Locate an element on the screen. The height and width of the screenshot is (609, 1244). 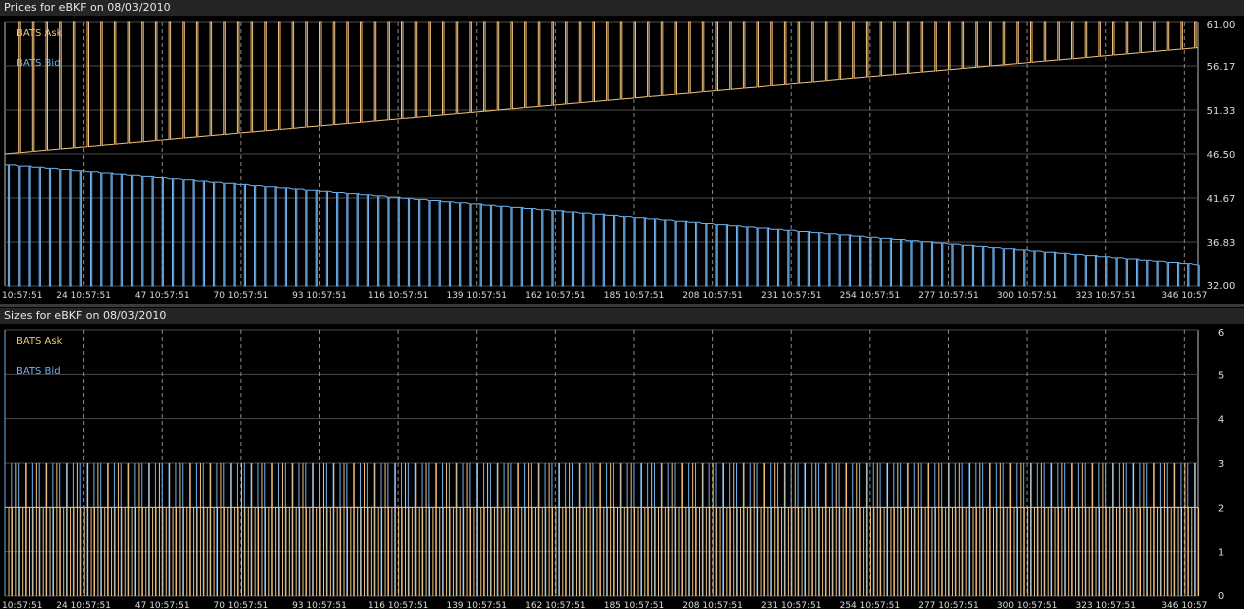
y-tick-label: 32.00 is located at coordinates (1221, 286).